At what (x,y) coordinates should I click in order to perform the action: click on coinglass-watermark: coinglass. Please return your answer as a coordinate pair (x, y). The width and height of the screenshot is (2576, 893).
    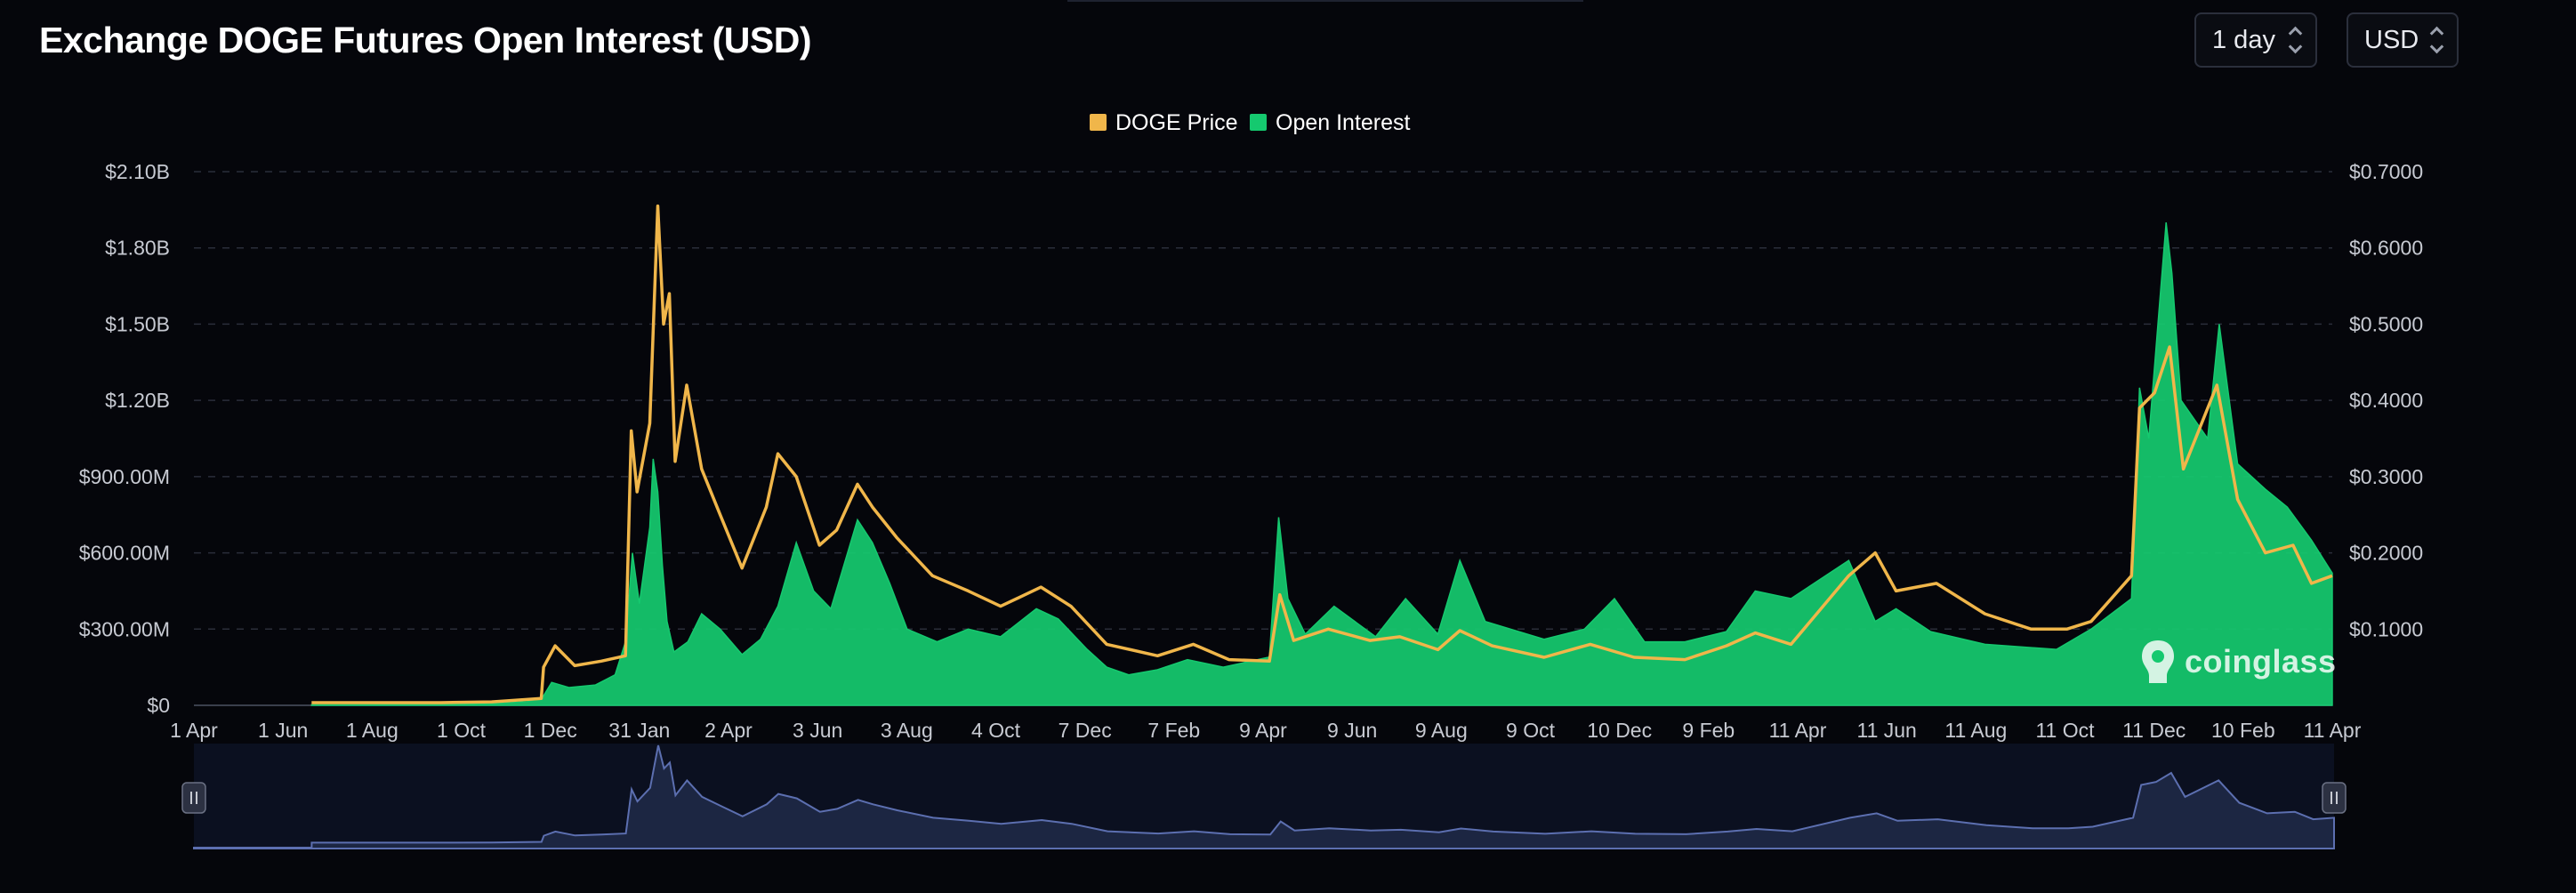
    Looking at the image, I should click on (2237, 662).